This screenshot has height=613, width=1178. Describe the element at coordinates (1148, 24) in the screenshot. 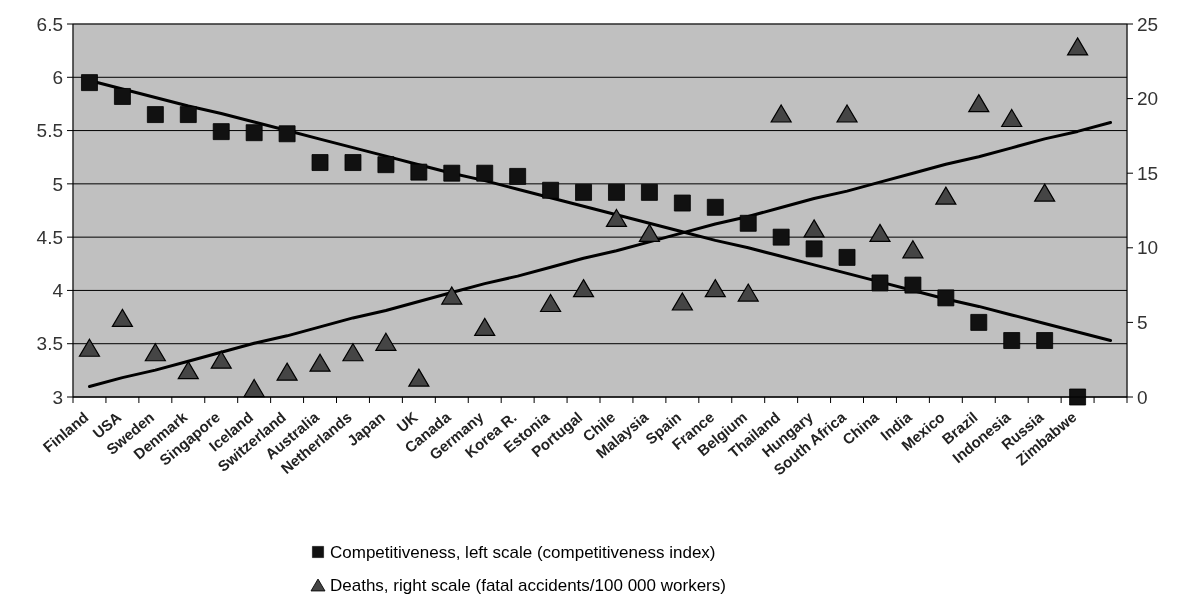

I see `y2-tick-label: 25` at that location.